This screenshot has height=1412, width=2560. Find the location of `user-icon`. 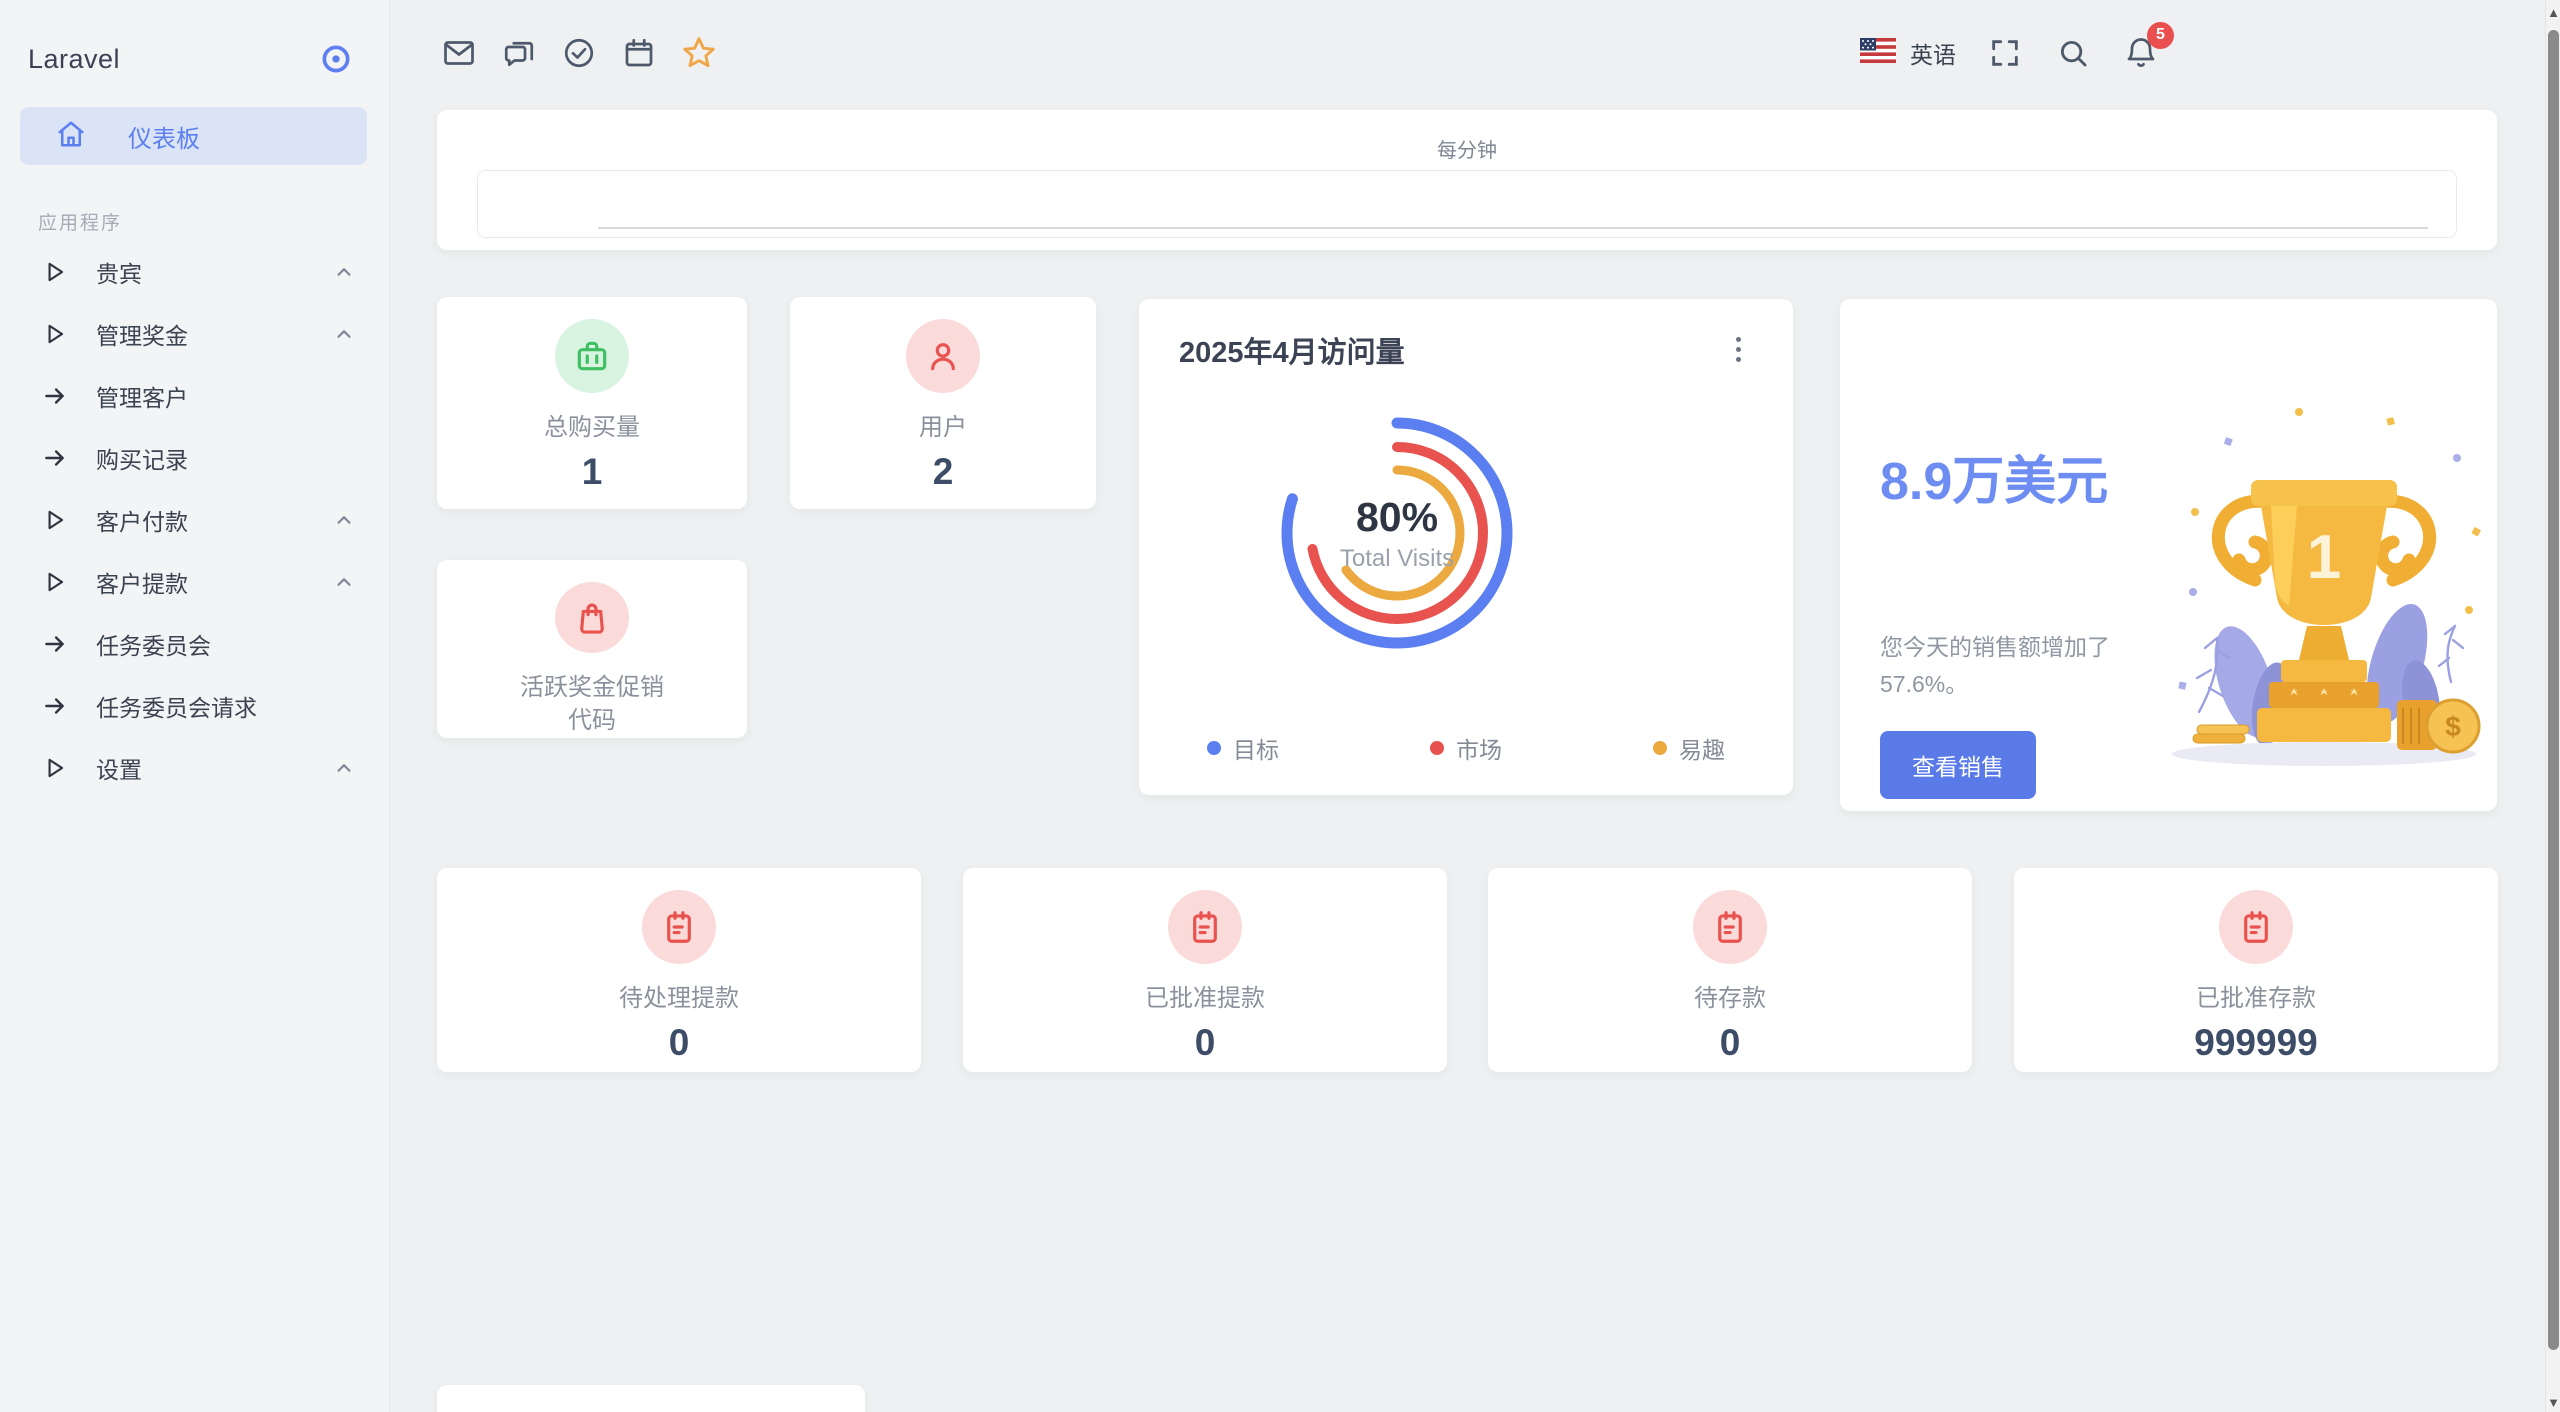

user-icon is located at coordinates (943, 356).